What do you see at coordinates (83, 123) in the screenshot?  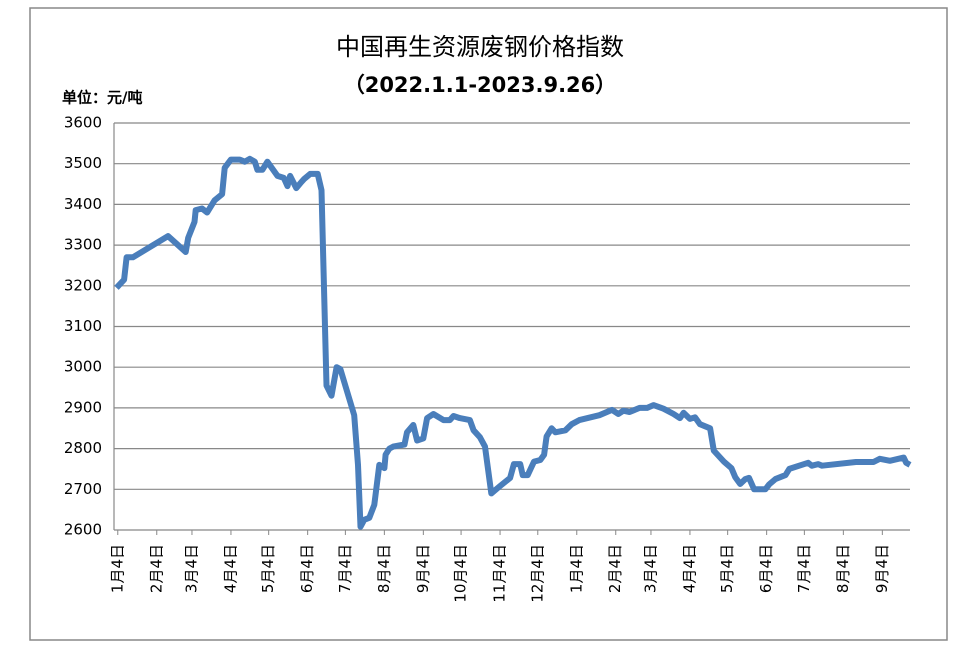 I see `y-tick-label: 3600` at bounding box center [83, 123].